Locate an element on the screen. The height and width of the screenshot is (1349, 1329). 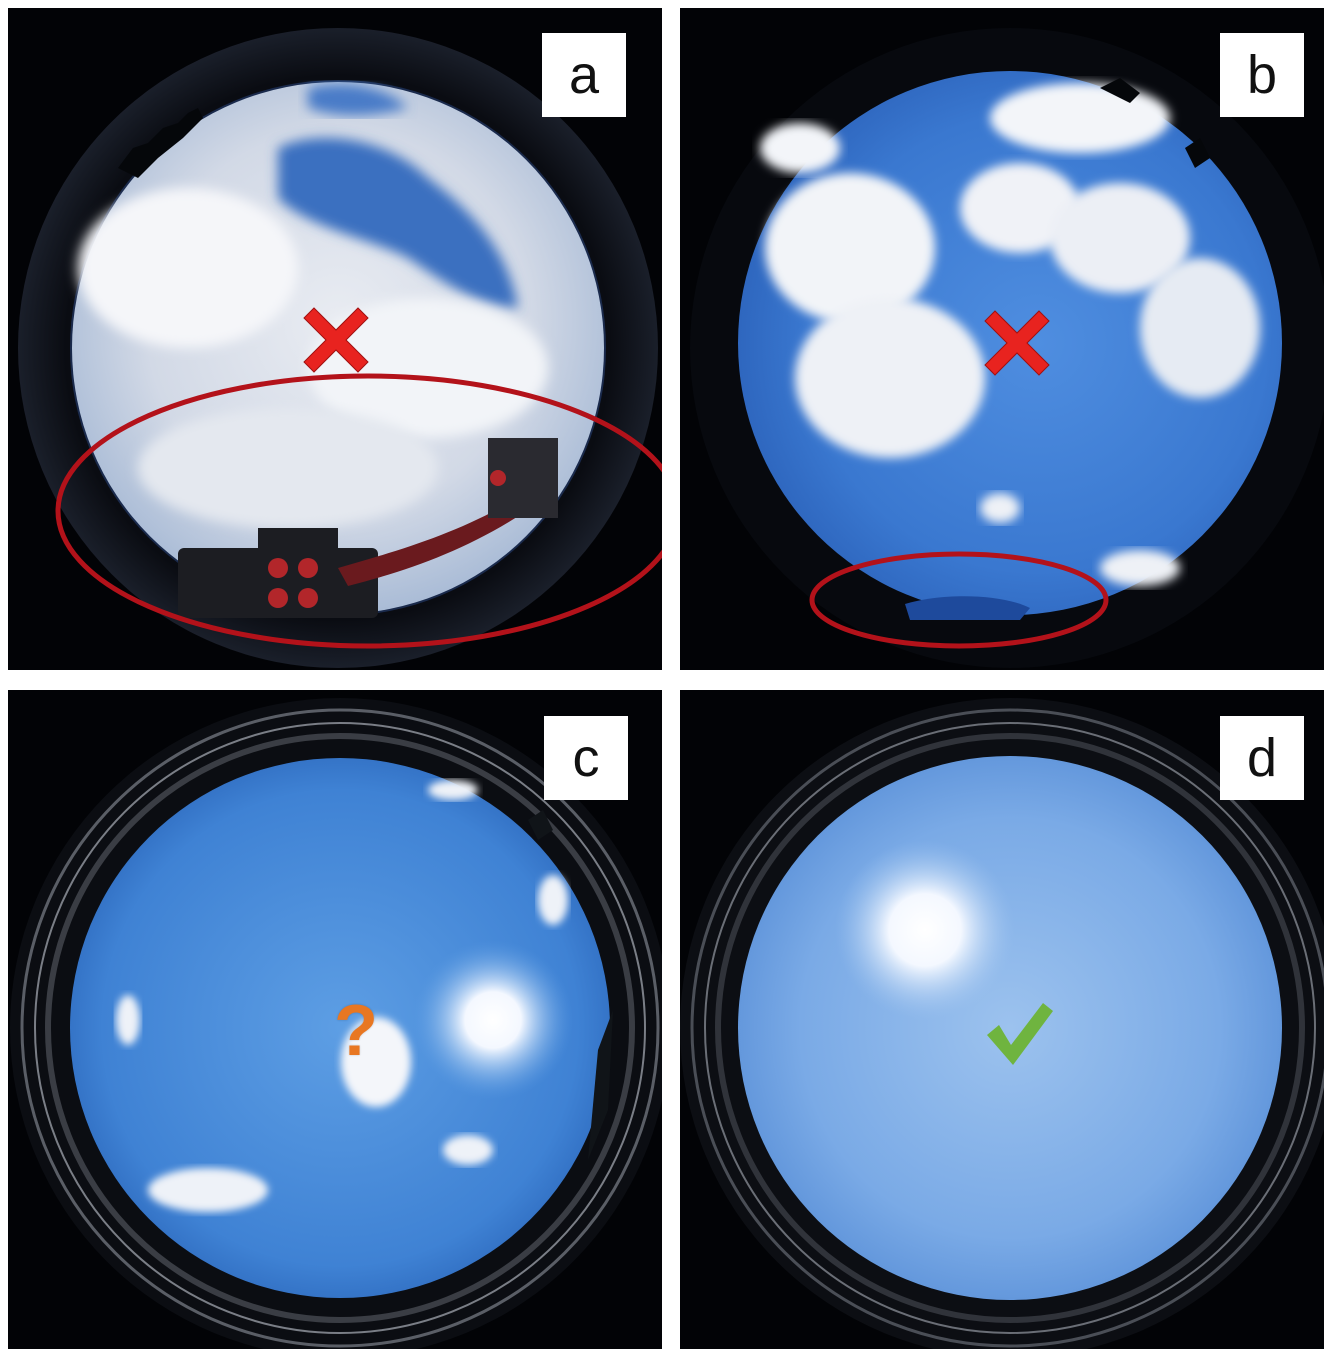
check-mark-icon is located at coordinates (1020, 1034).